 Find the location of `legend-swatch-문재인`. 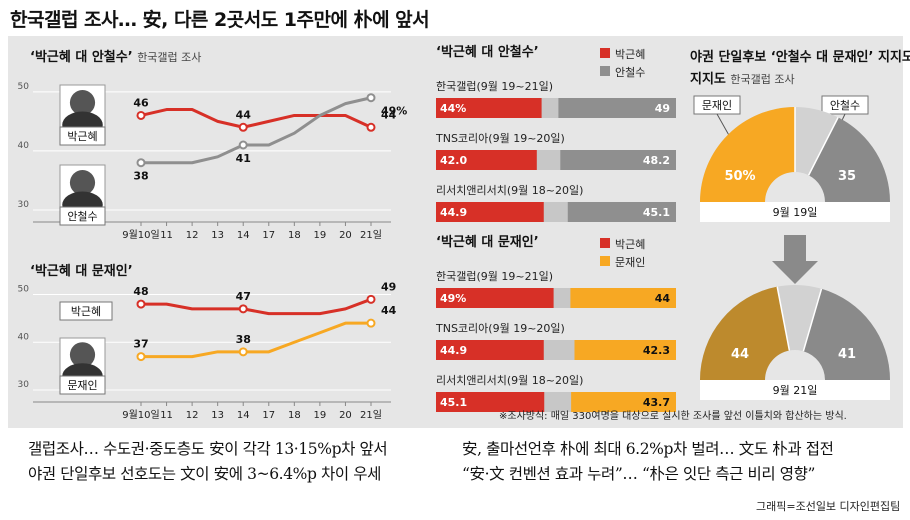

legend-swatch-문재인 is located at coordinates (605, 261).